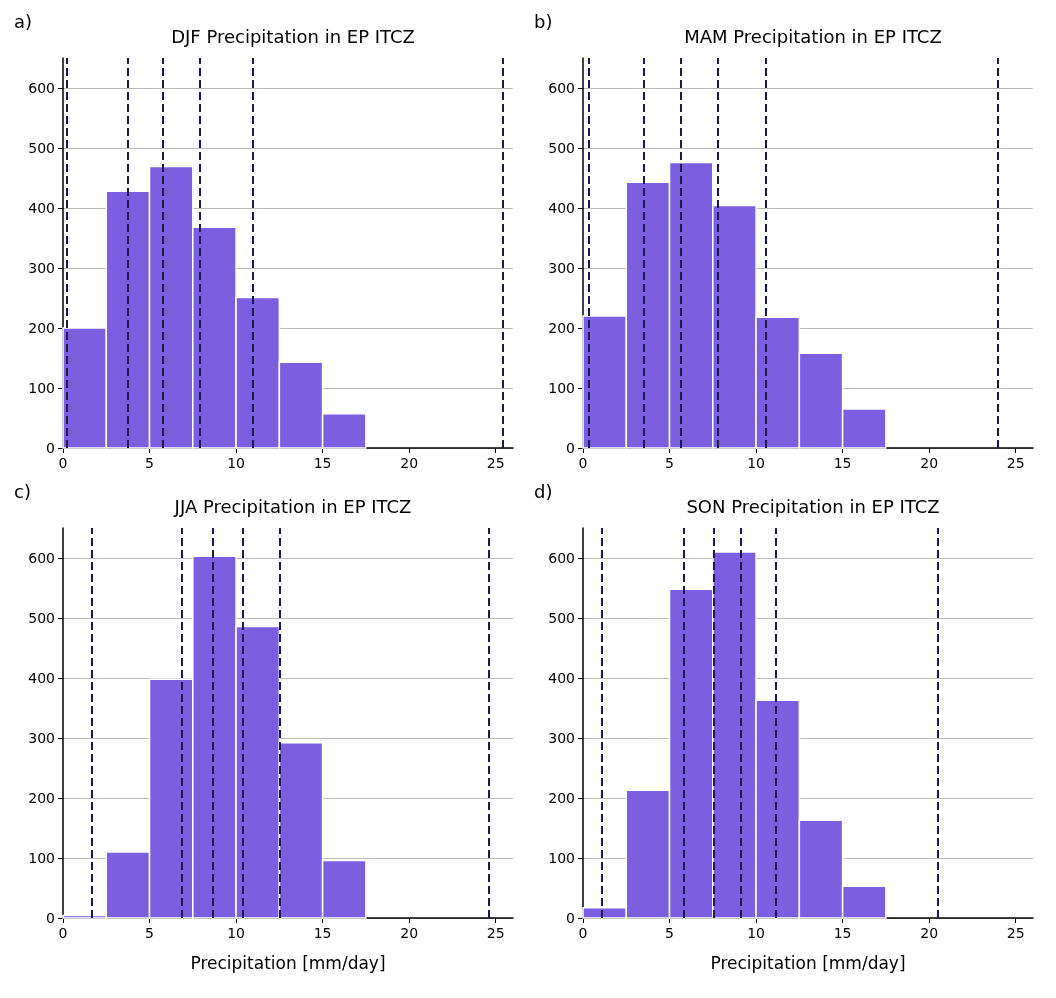 The width and height of the screenshot is (1056, 998). I want to click on chart-title: MAM Precipitation in EP ITCZ, so click(813, 36).